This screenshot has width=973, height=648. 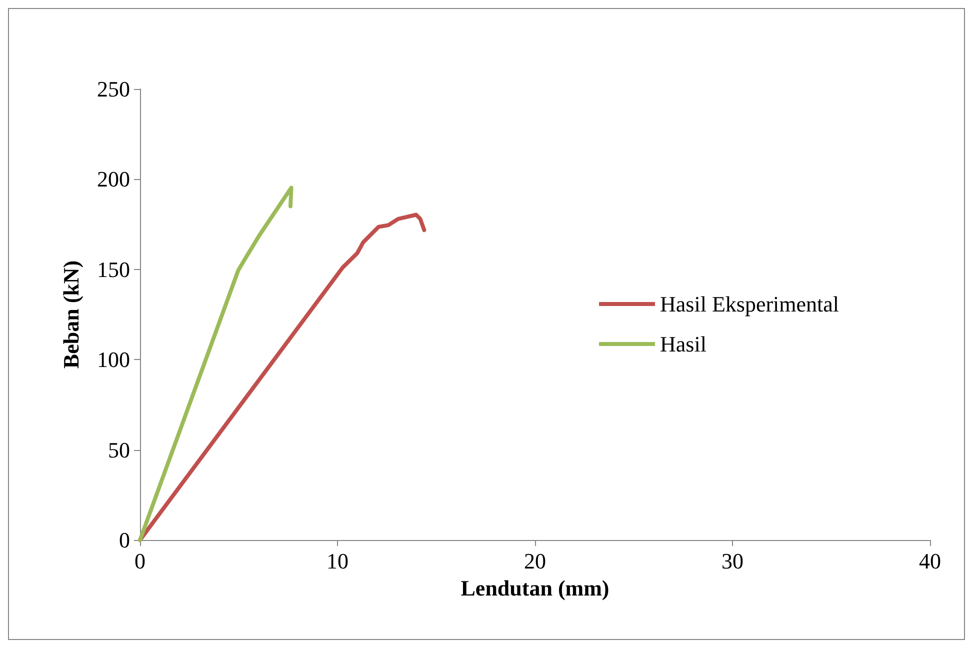 What do you see at coordinates (337, 561) in the screenshot?
I see `x-tick-label: 10` at bounding box center [337, 561].